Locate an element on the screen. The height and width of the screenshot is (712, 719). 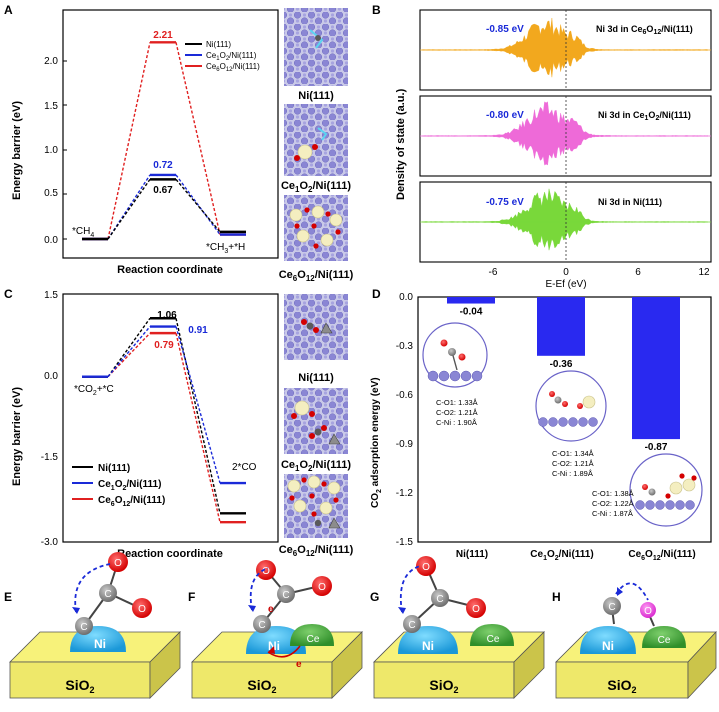
y-tick: -0.6 is located at coordinates (405, 395).